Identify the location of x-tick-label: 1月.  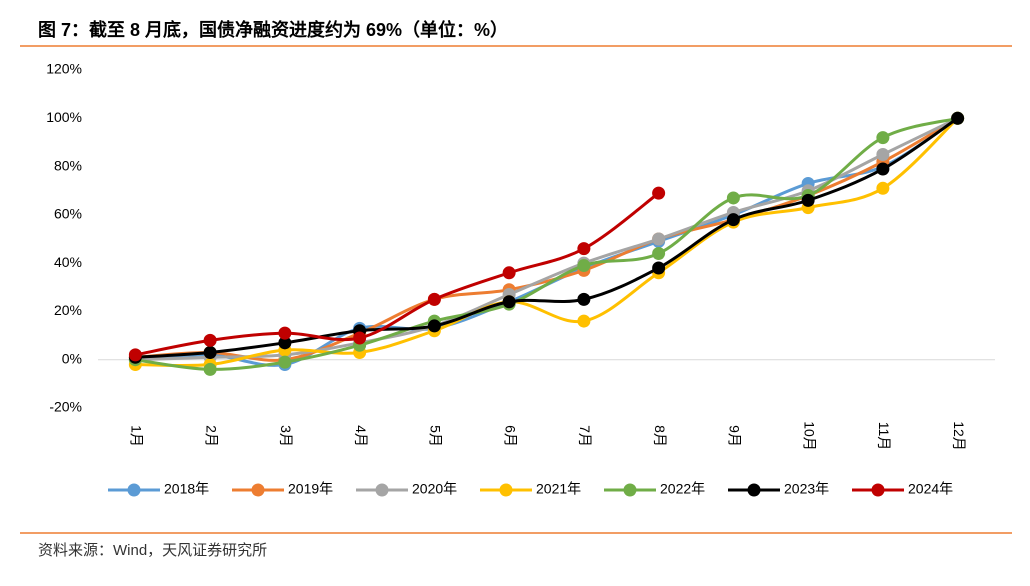
(137, 436).